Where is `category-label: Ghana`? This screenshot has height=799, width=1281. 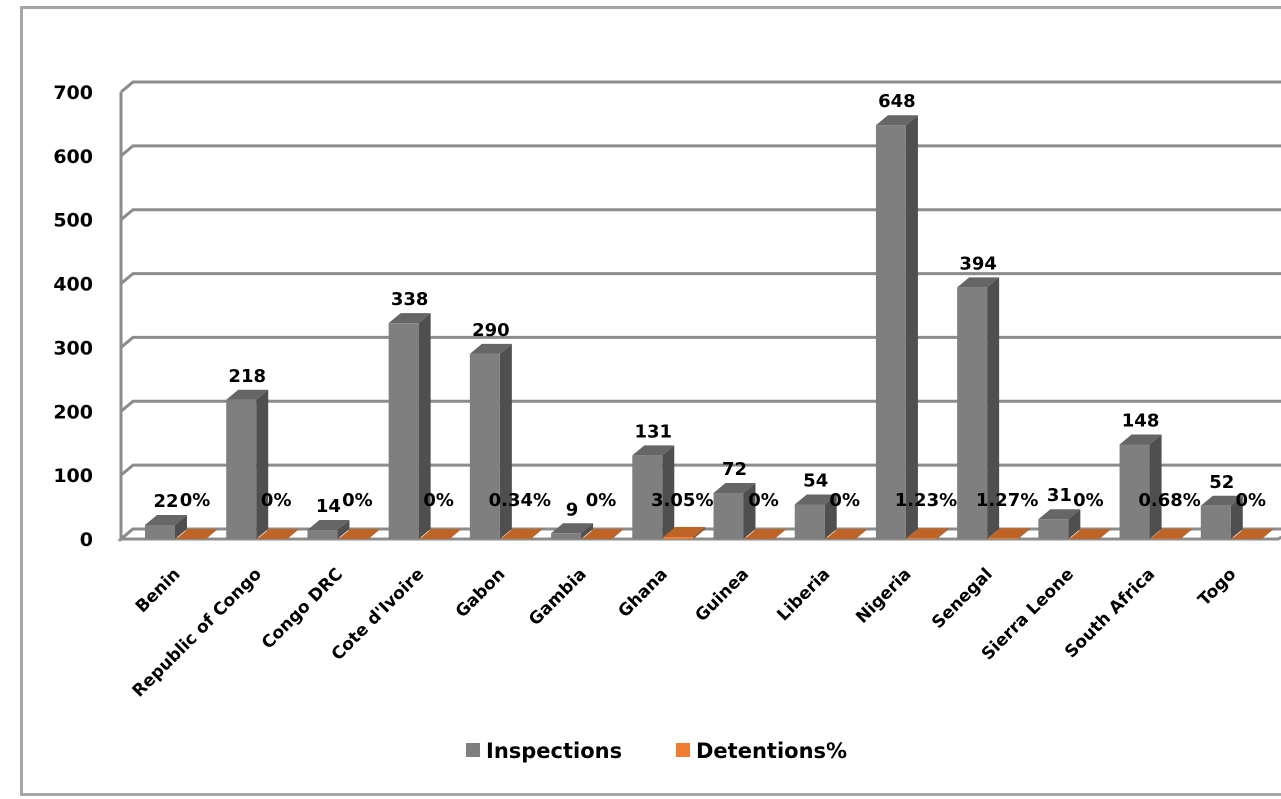
category-label: Ghana is located at coordinates (642, 592).